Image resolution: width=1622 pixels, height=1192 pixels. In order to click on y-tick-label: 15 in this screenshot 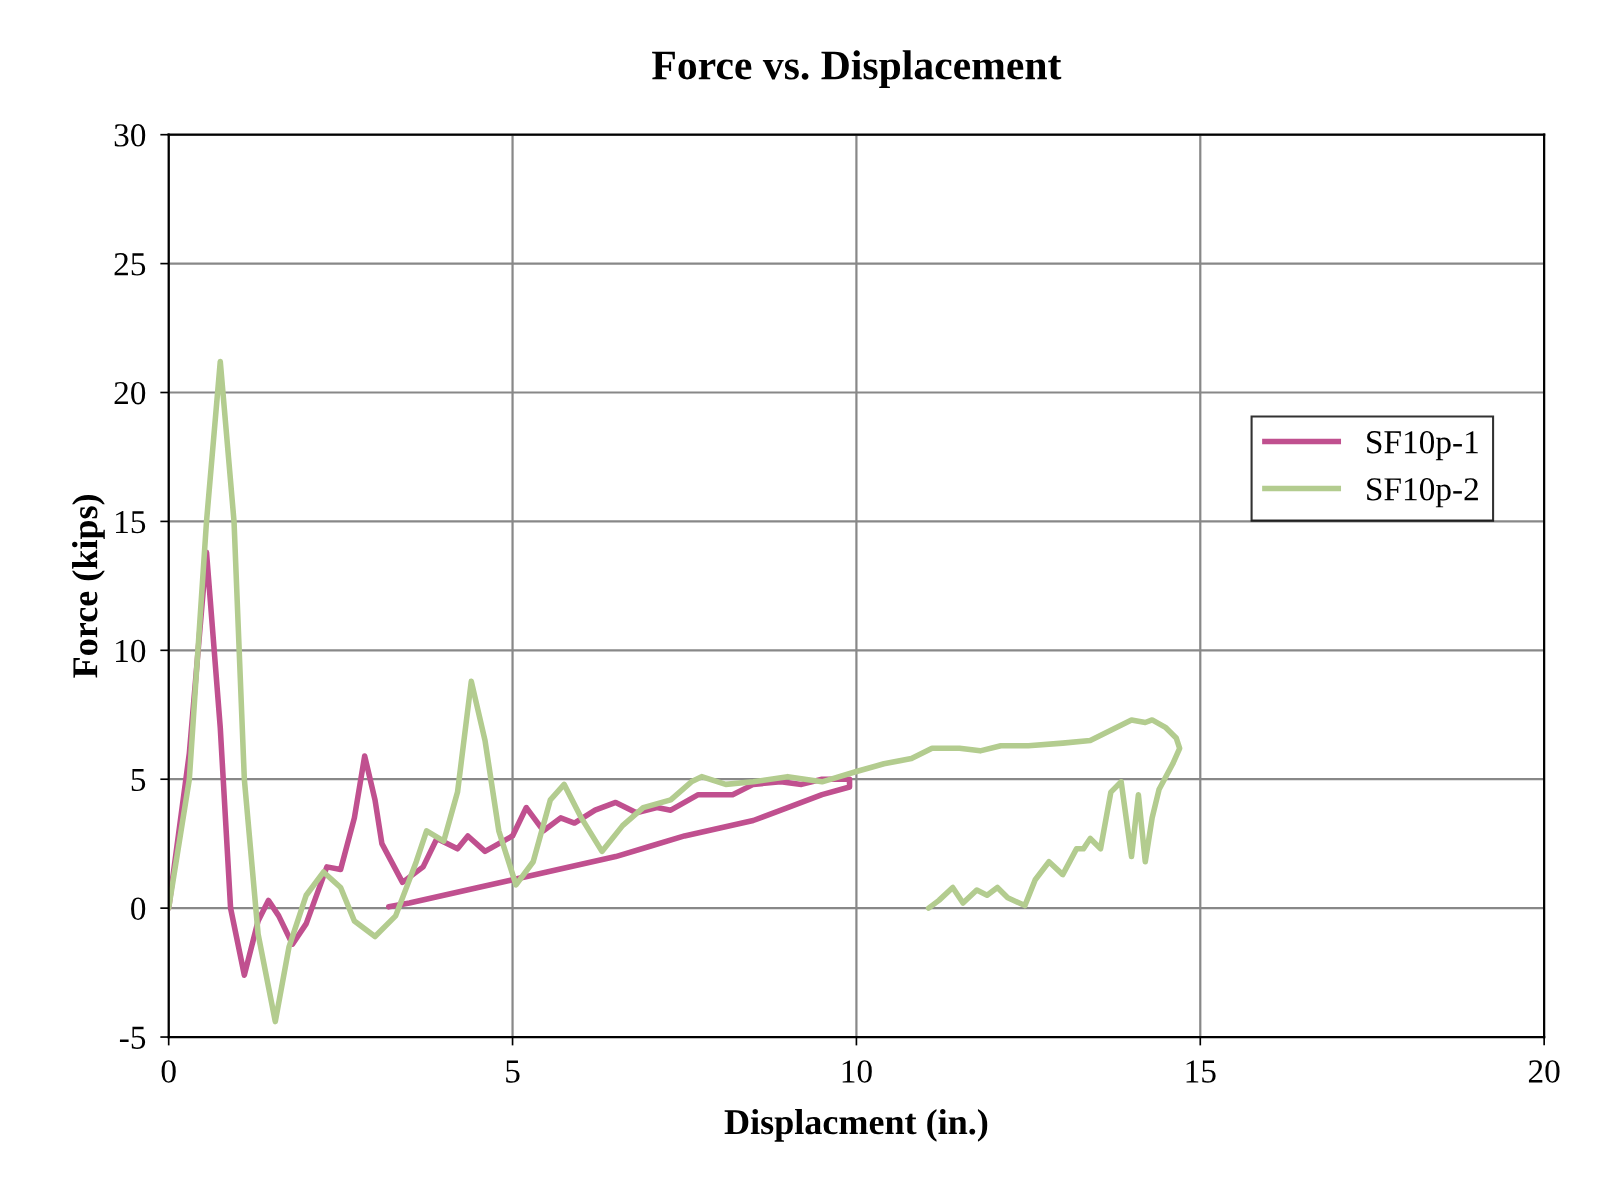, I will do `click(131, 522)`.